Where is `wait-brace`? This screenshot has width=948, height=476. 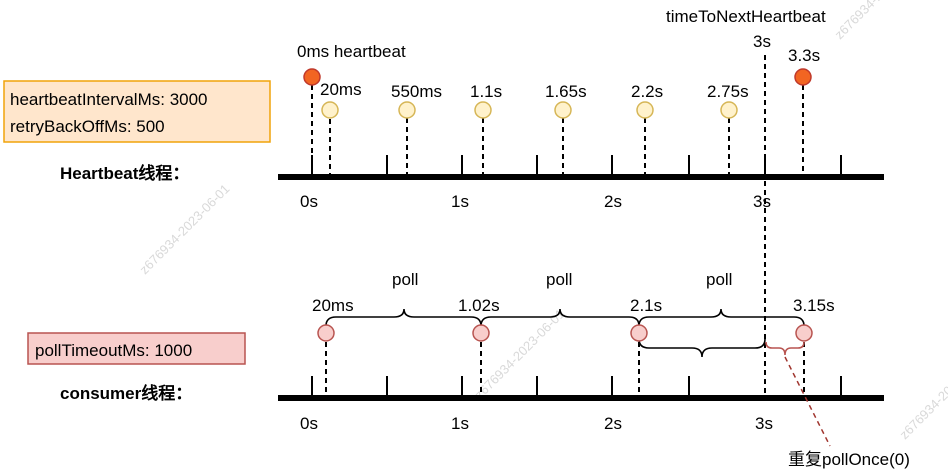
wait-brace is located at coordinates (702, 348).